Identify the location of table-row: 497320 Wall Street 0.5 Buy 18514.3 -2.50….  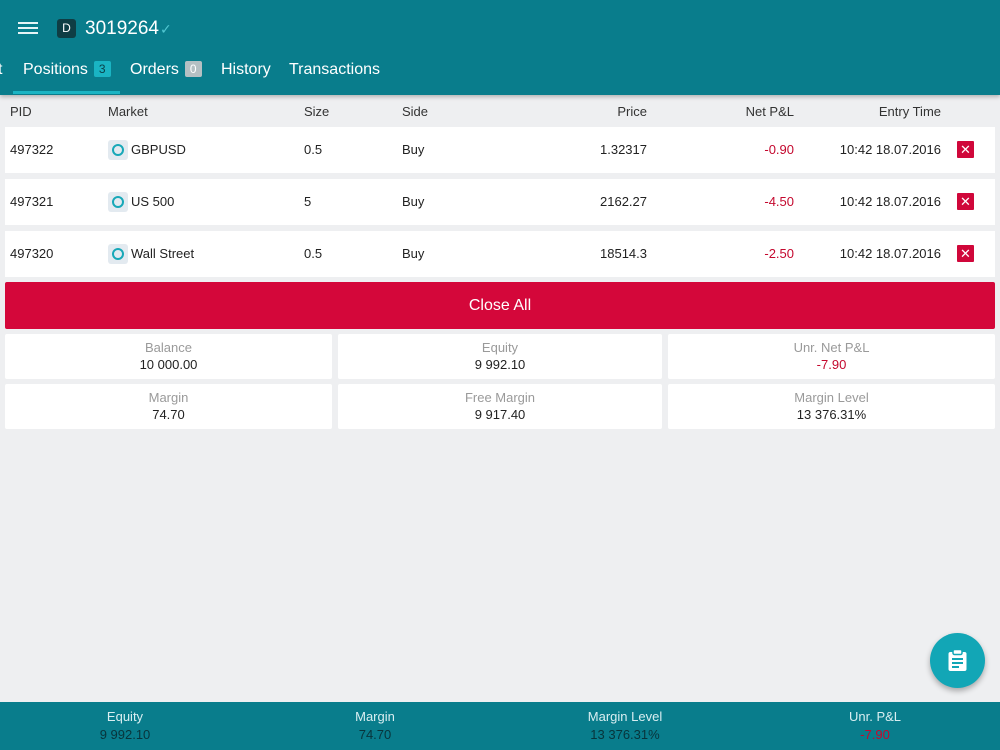
(500, 254).